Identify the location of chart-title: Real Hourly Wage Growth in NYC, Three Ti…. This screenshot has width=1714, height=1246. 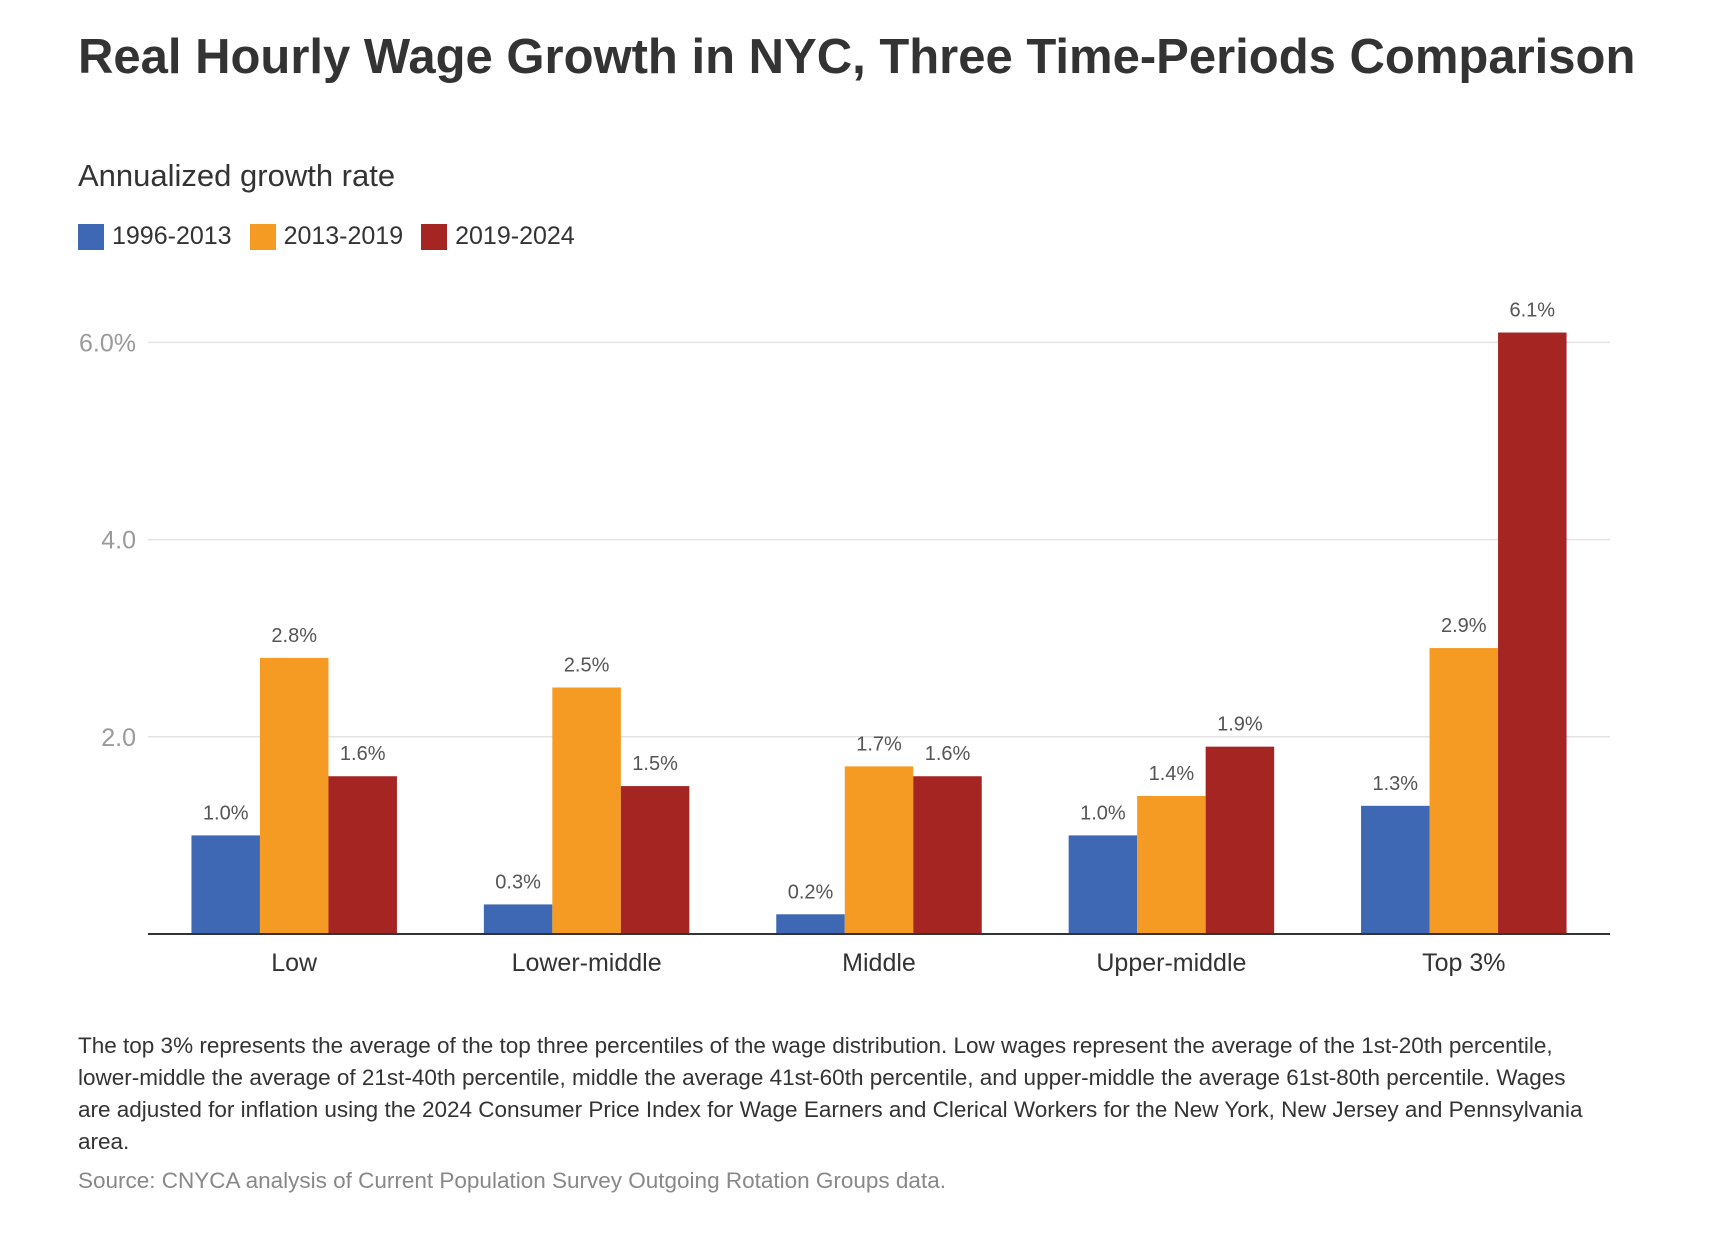
(857, 57).